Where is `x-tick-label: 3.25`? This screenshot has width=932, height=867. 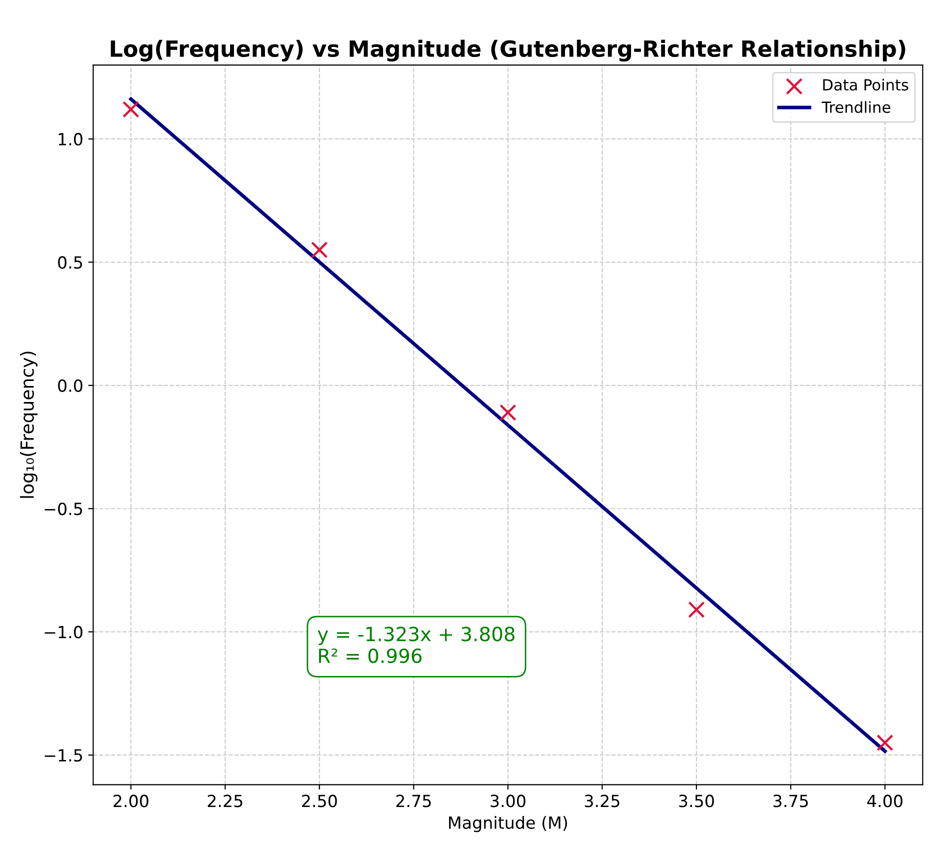 x-tick-label: 3.25 is located at coordinates (602, 801).